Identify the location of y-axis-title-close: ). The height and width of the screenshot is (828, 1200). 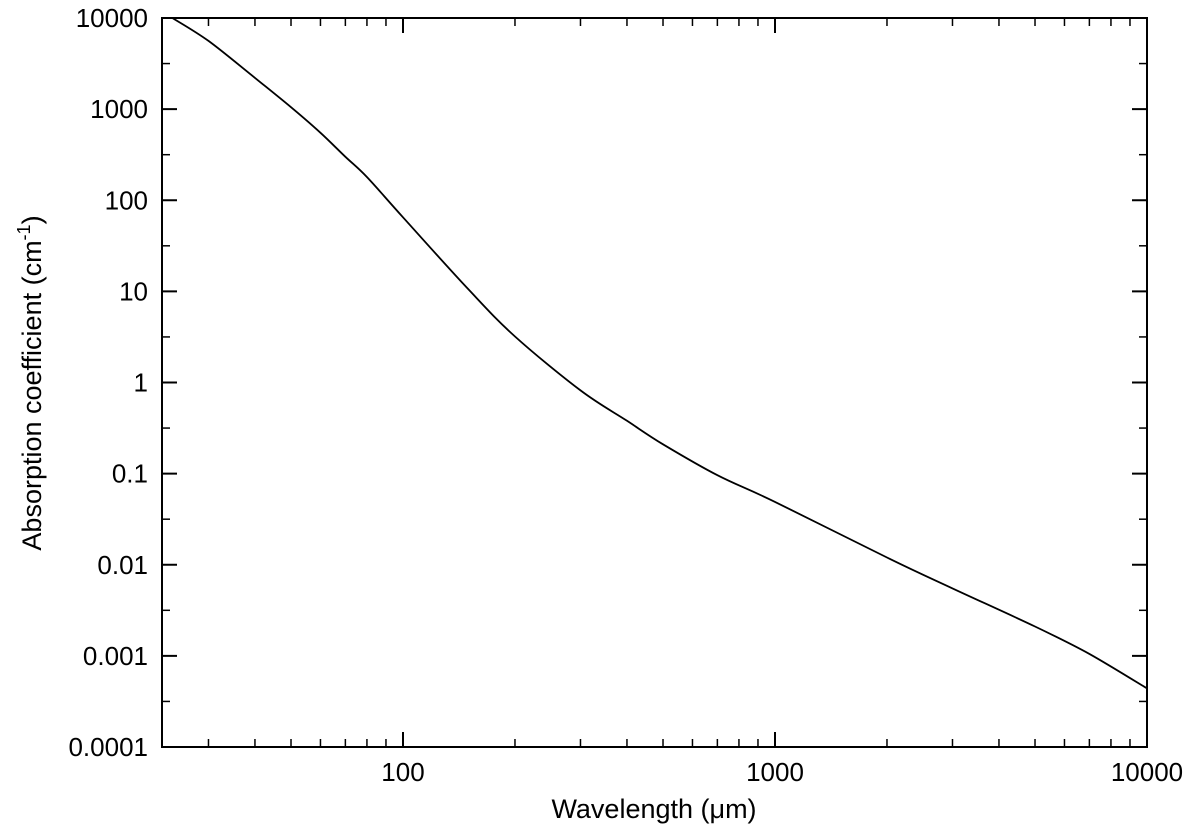
(32, 219).